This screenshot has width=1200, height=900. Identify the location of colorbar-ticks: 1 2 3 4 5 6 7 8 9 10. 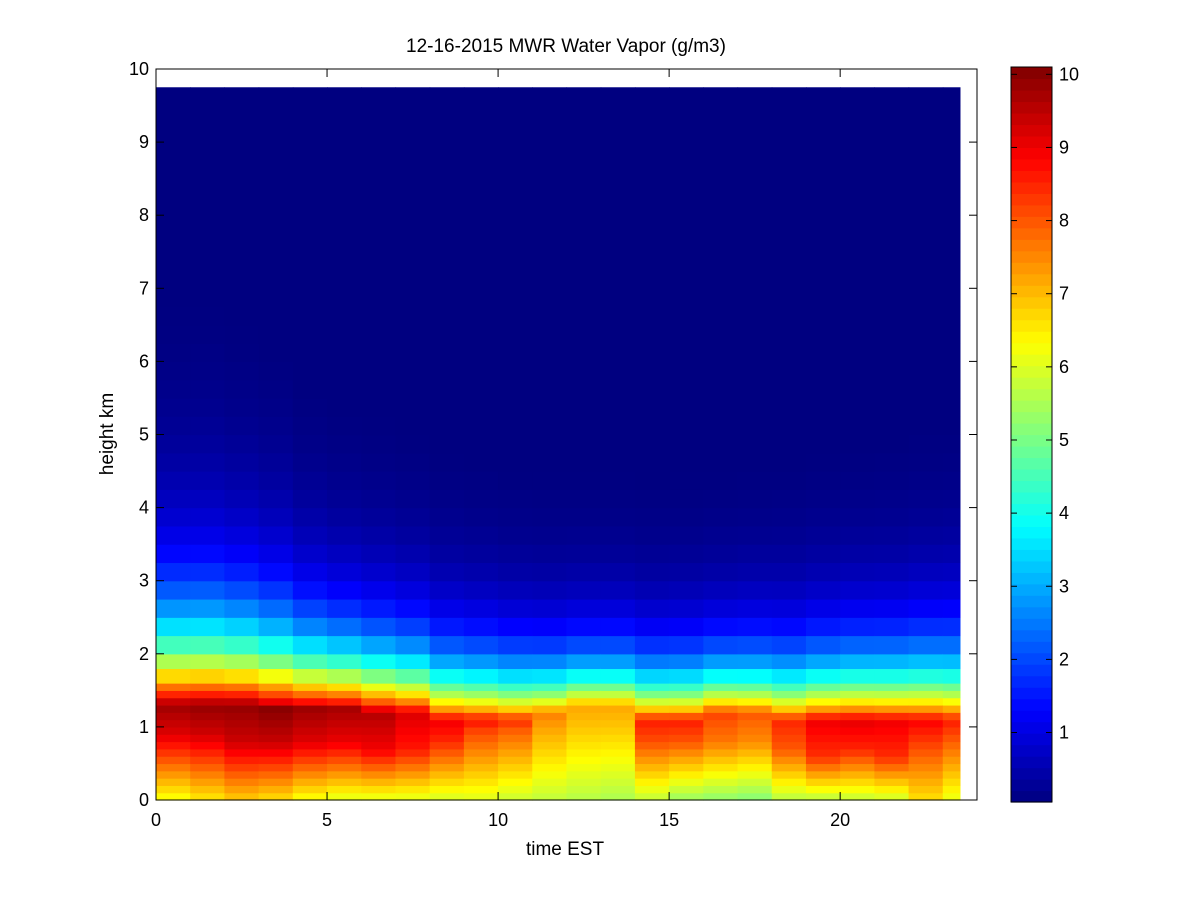
(1045, 403).